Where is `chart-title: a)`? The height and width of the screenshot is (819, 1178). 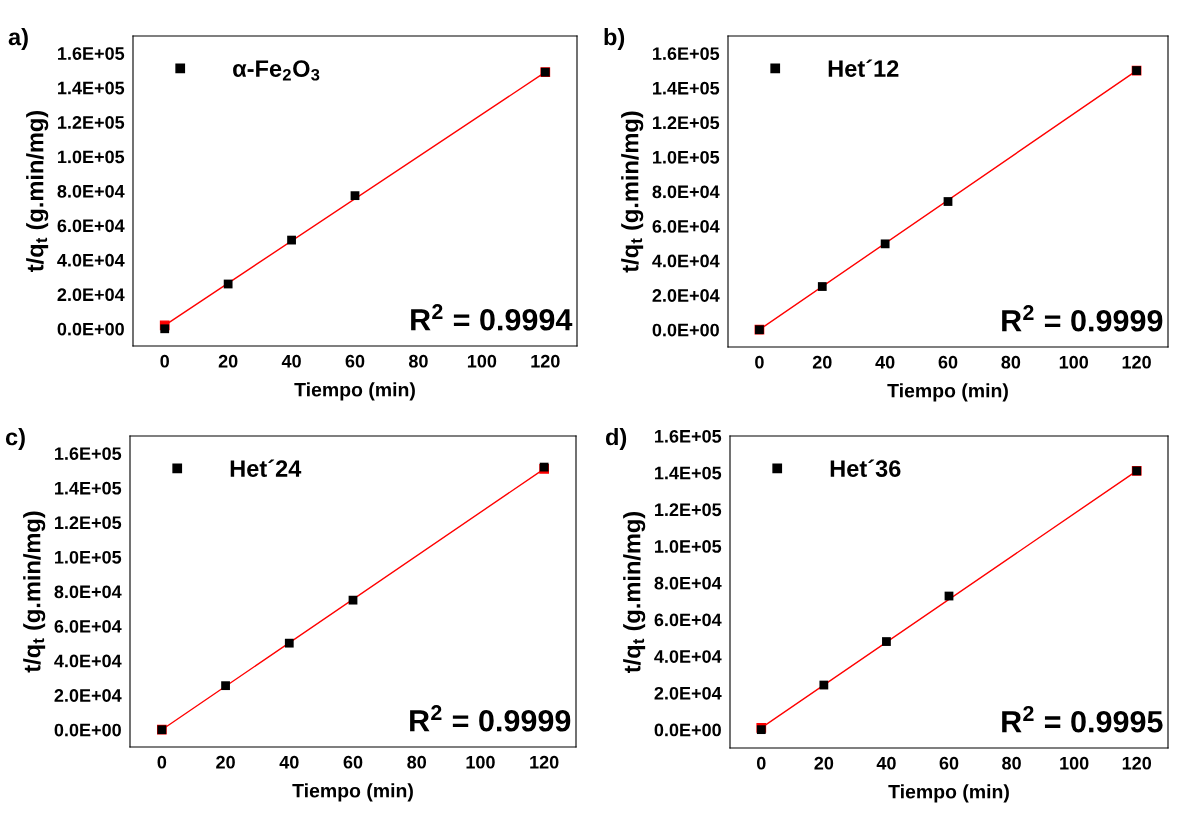
chart-title: a) is located at coordinates (18, 39).